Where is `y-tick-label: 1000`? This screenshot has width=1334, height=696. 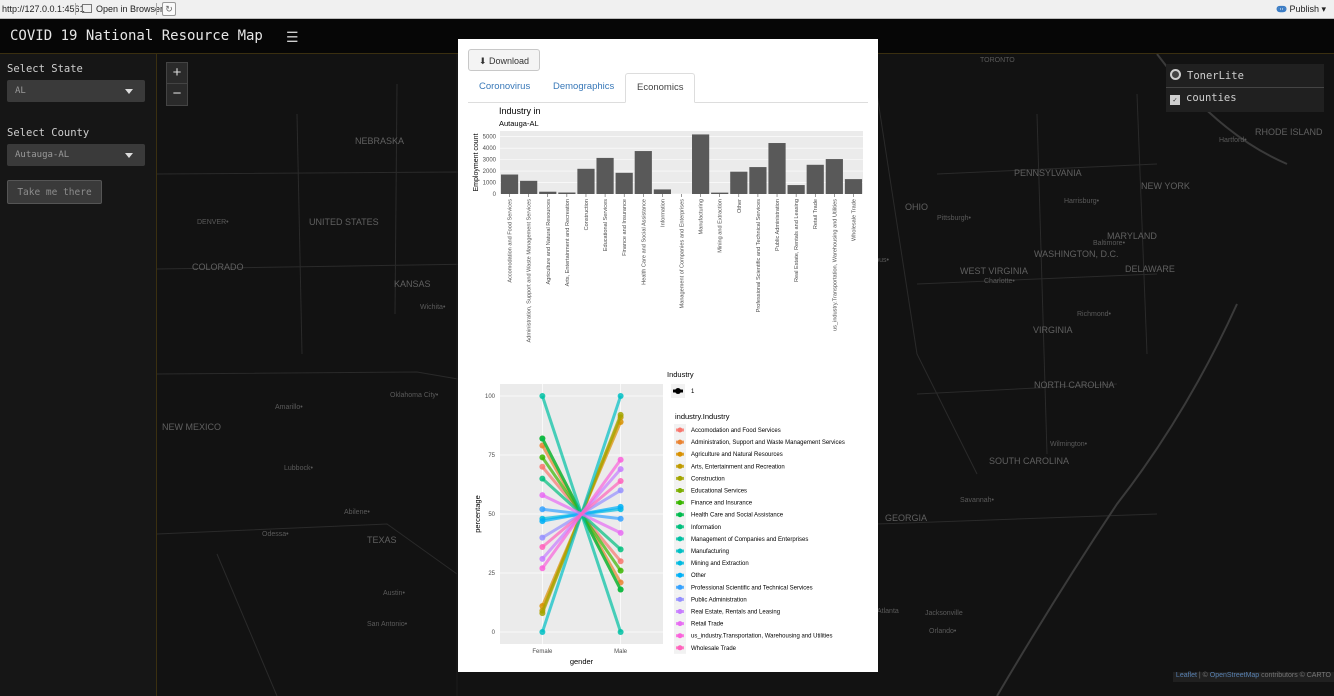
y-tick-label: 1000 is located at coordinates (490, 184).